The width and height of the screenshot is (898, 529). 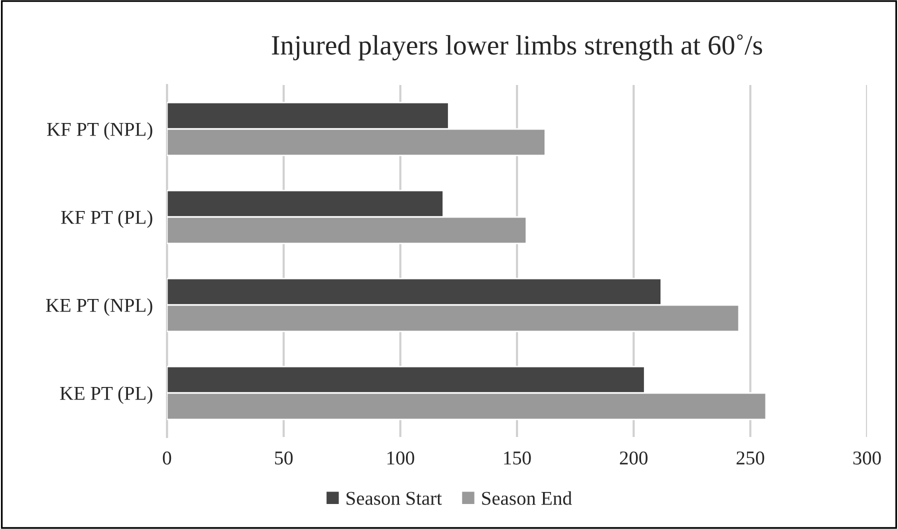 What do you see at coordinates (284, 458) in the screenshot?
I see `x-tick-label: 50` at bounding box center [284, 458].